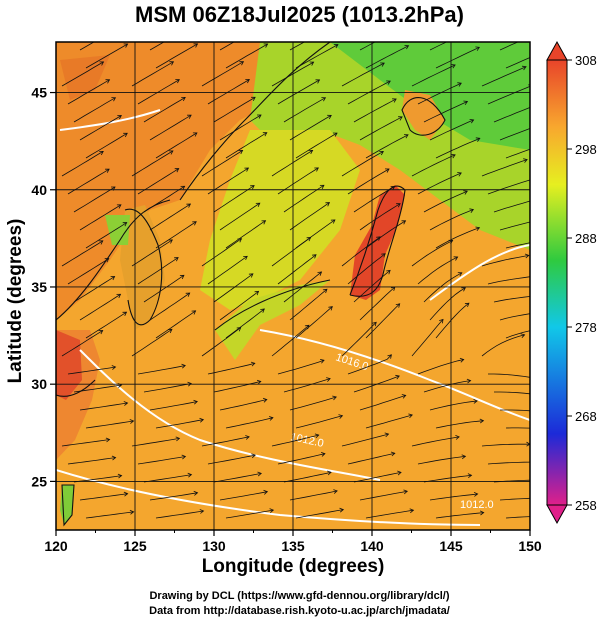 This screenshot has width=599, height=625. What do you see at coordinates (557, 282) in the screenshot?
I see `colorbar-gradient` at bounding box center [557, 282].